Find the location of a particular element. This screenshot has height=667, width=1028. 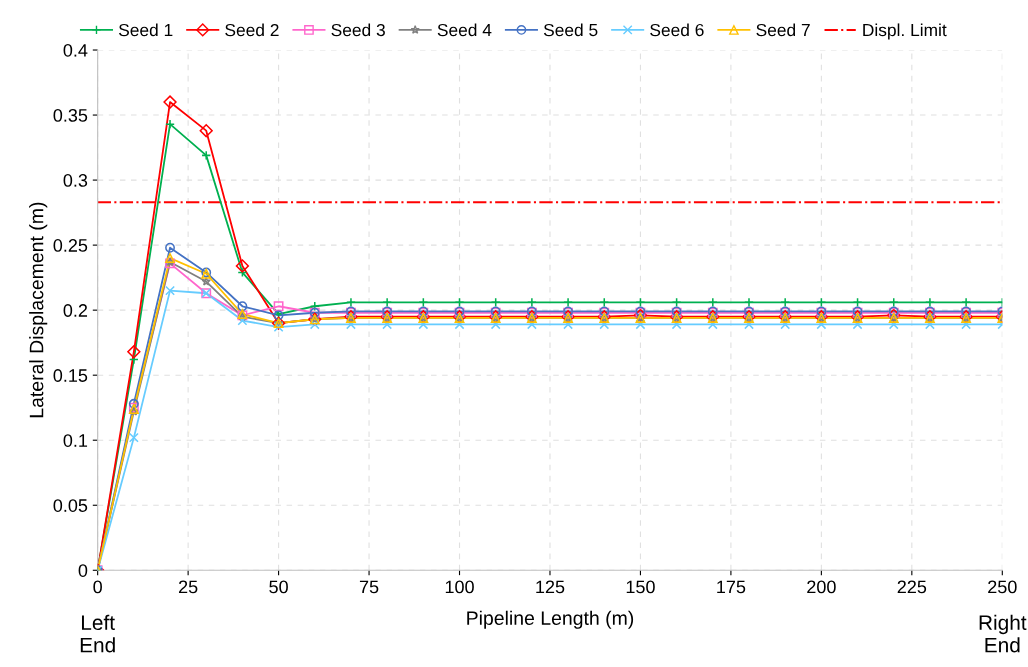

x-tick-label: 25 is located at coordinates (188, 587).